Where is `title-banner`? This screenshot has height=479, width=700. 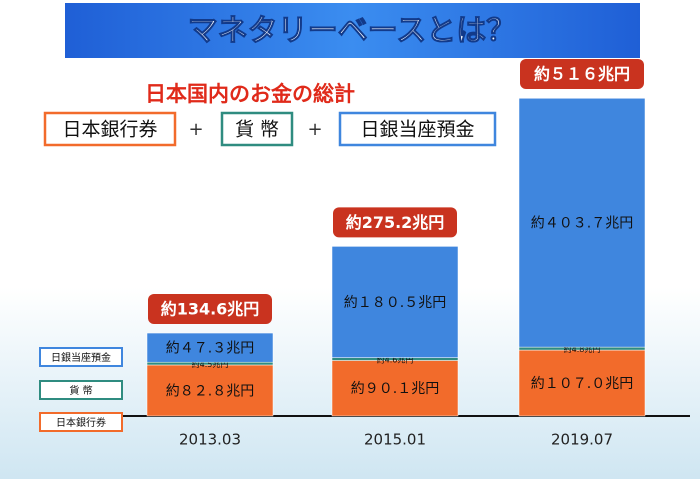 title-banner is located at coordinates (352, 30).